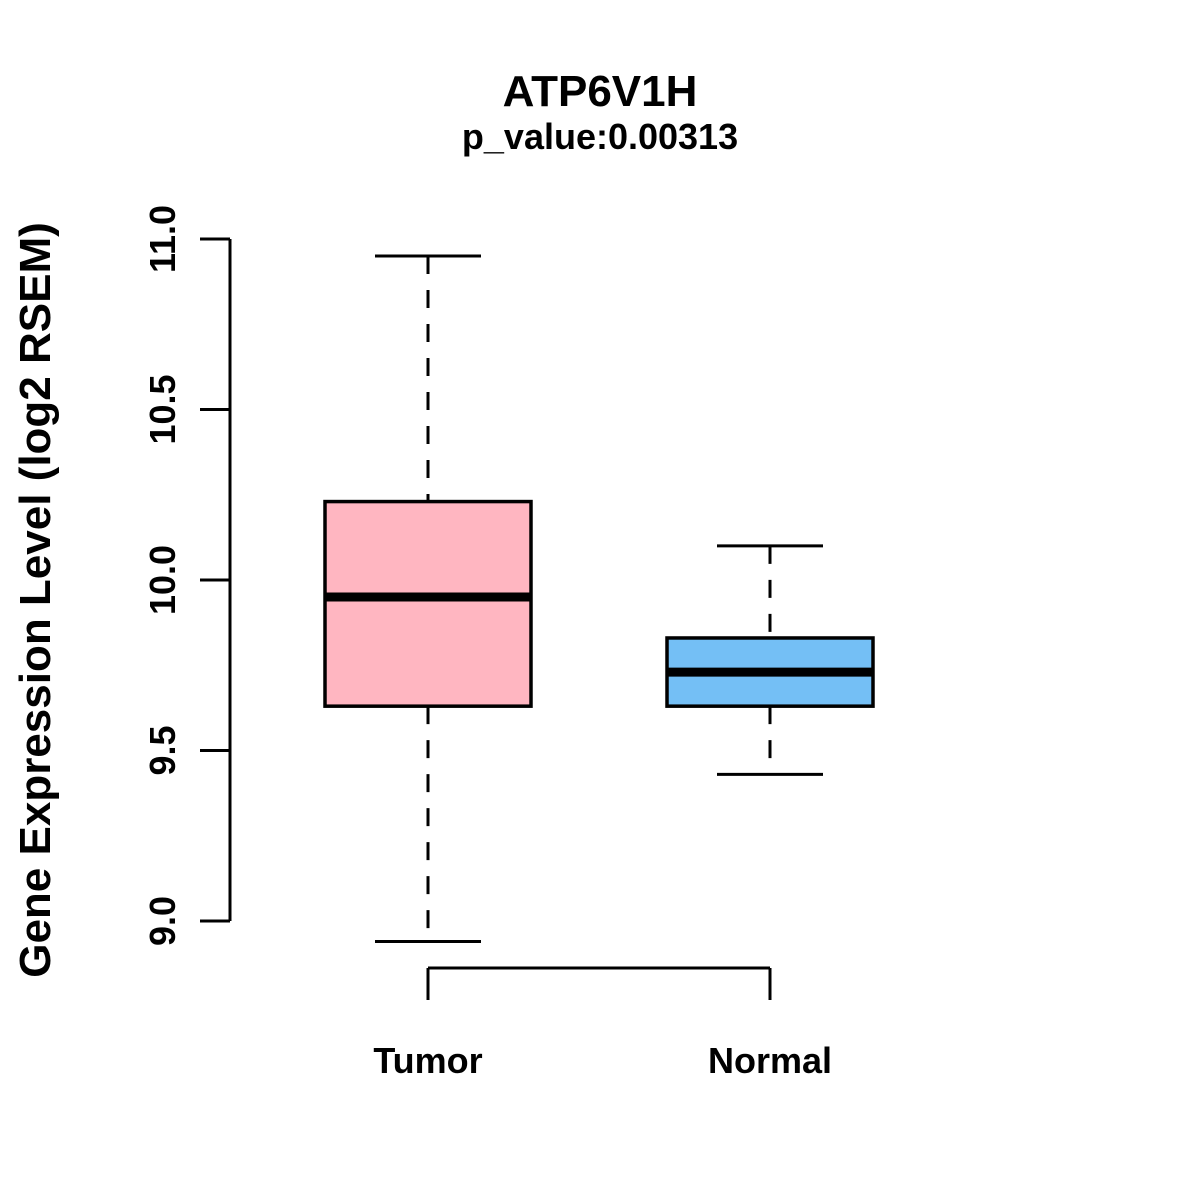  Describe the element at coordinates (600, 136) in the screenshot. I see `chart-subtitle: p_value:0.00313` at that location.